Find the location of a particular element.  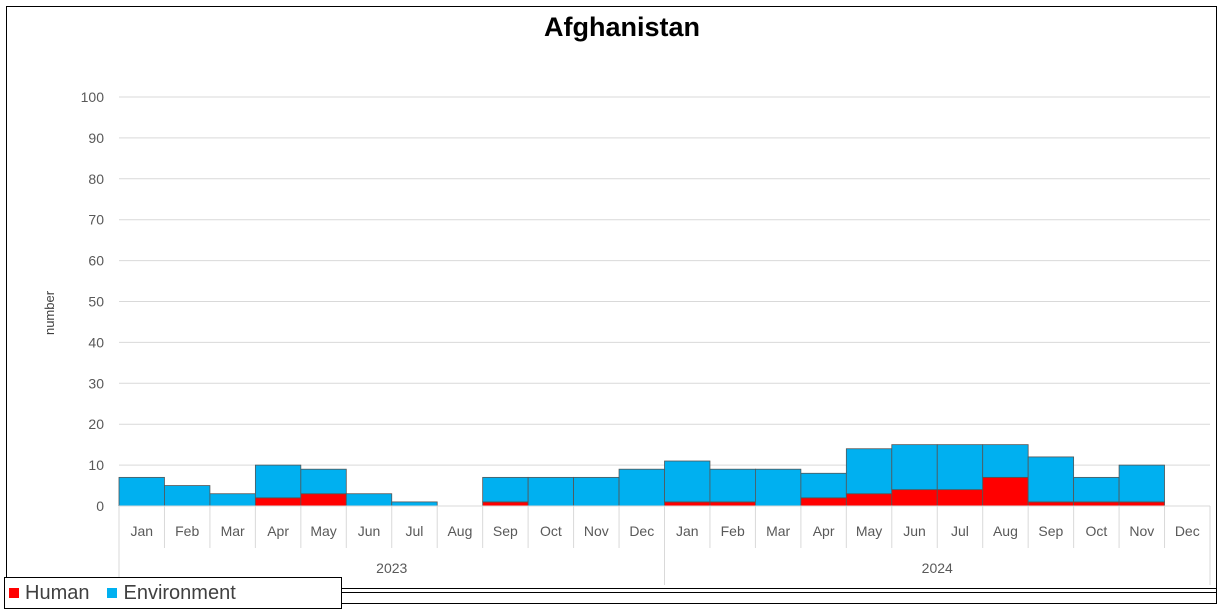

y-tick-label: 60 is located at coordinates (96, 261).